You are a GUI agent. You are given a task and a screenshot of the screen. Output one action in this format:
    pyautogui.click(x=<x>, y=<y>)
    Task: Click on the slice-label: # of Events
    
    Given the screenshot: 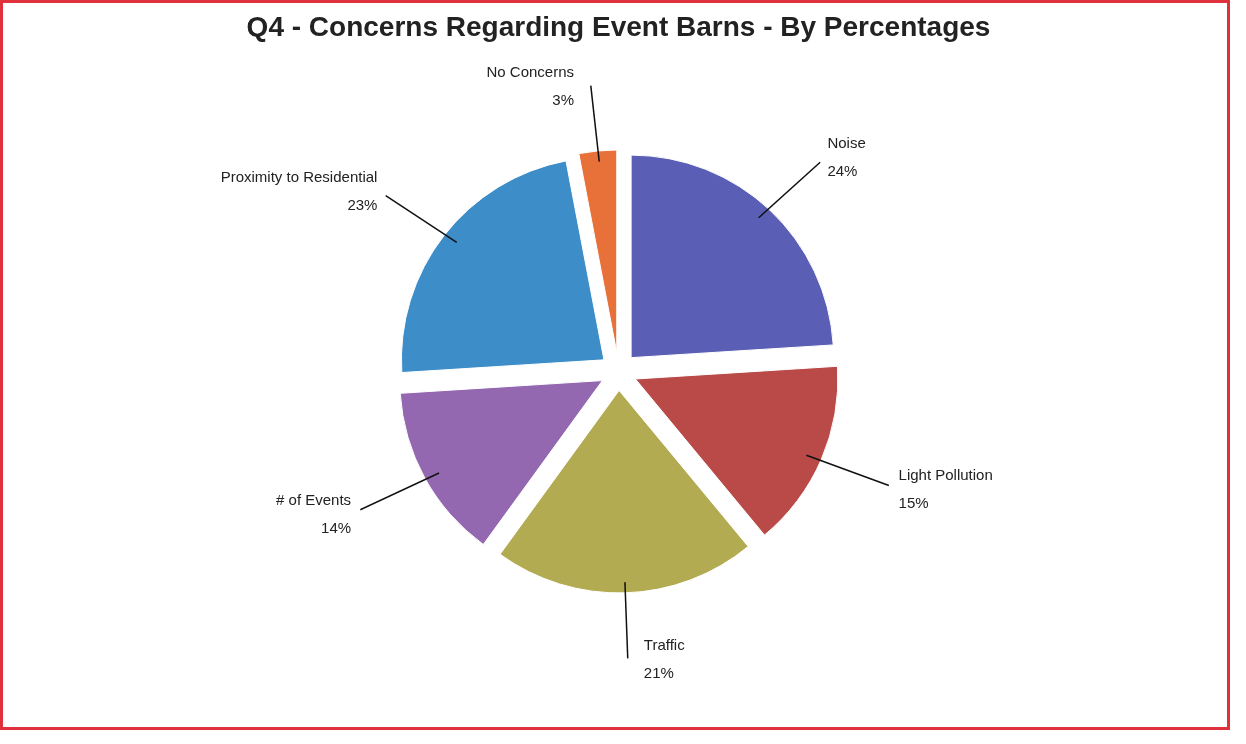 What is the action you would take?
    pyautogui.click(x=314, y=500)
    